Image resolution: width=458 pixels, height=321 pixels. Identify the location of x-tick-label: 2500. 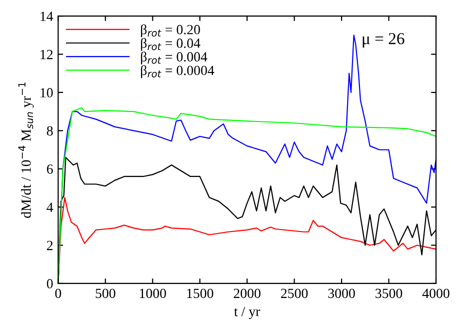
(294, 293).